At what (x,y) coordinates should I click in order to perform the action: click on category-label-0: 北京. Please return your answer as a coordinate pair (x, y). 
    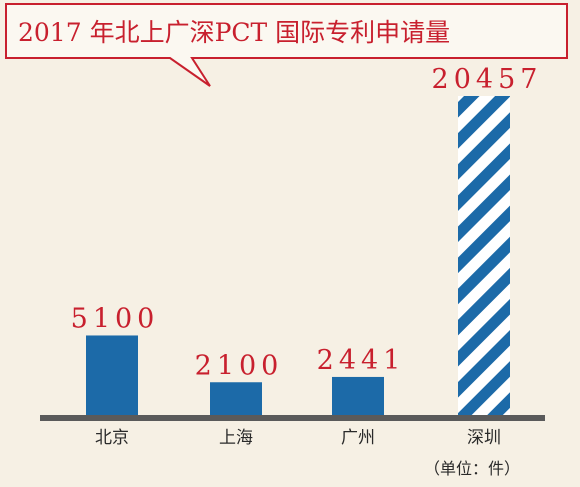
    Looking at the image, I should click on (112, 438).